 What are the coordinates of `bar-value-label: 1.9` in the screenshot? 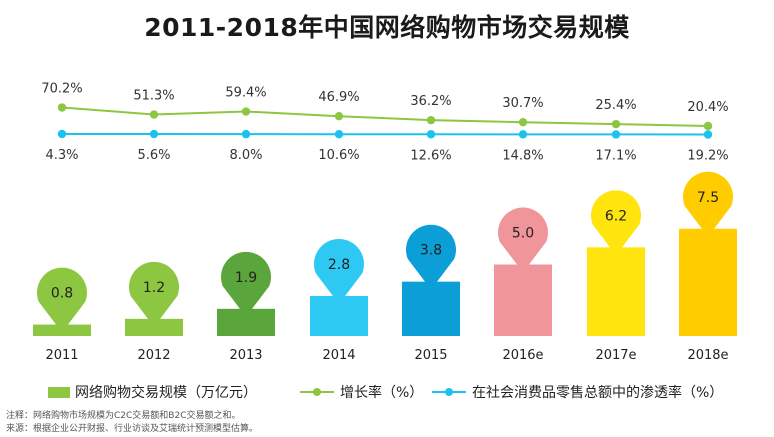 It's located at (246, 278).